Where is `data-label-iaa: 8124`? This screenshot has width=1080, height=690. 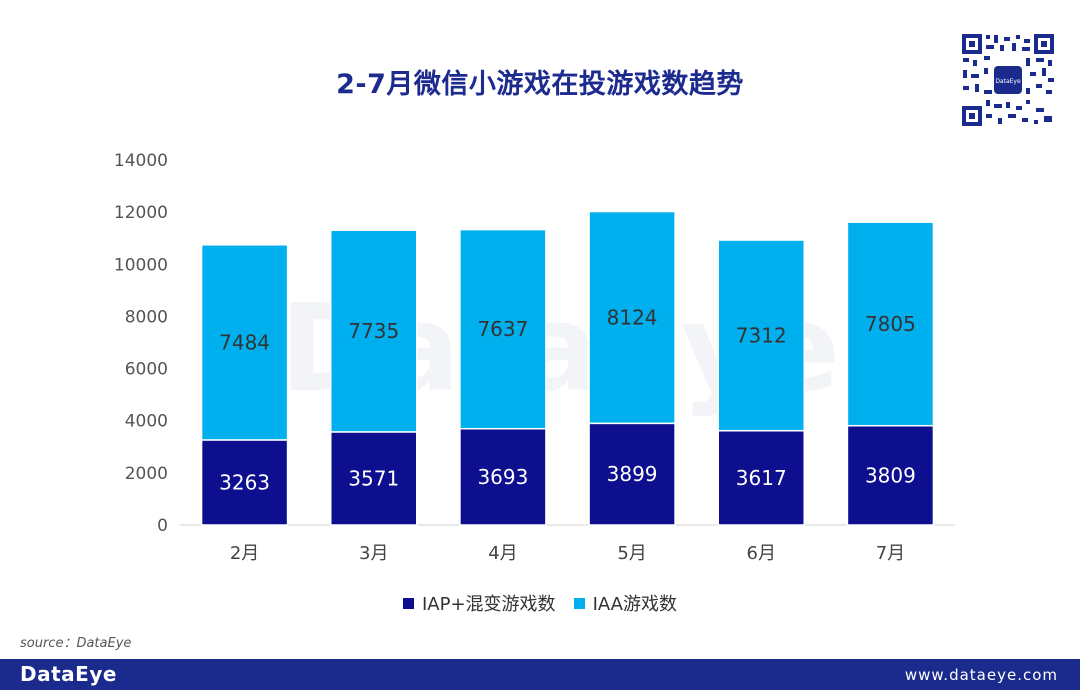
data-label-iaa: 8124 is located at coordinates (632, 317).